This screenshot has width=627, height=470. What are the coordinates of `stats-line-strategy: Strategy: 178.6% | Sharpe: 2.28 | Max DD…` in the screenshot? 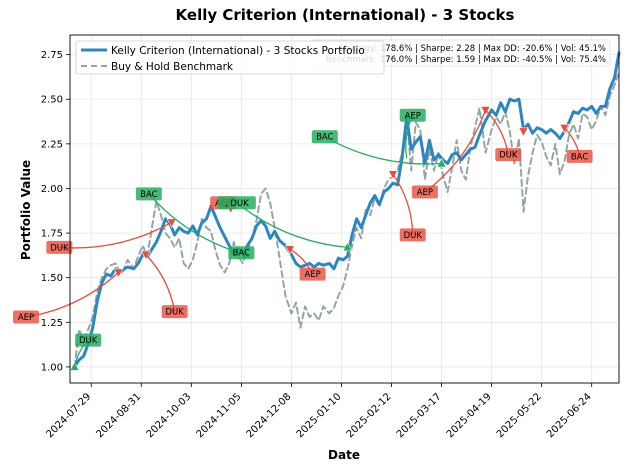 It's located at (472, 49).